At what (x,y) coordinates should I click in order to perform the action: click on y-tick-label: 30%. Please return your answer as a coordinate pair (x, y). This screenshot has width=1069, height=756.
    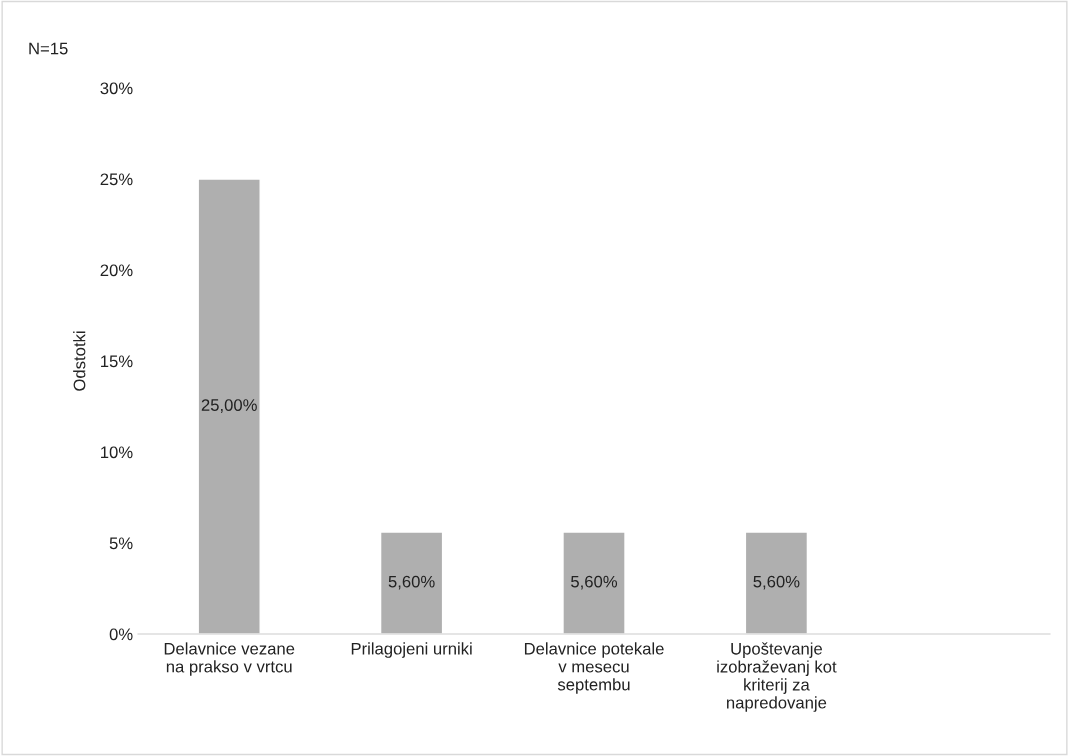
    Looking at the image, I should click on (116, 88).